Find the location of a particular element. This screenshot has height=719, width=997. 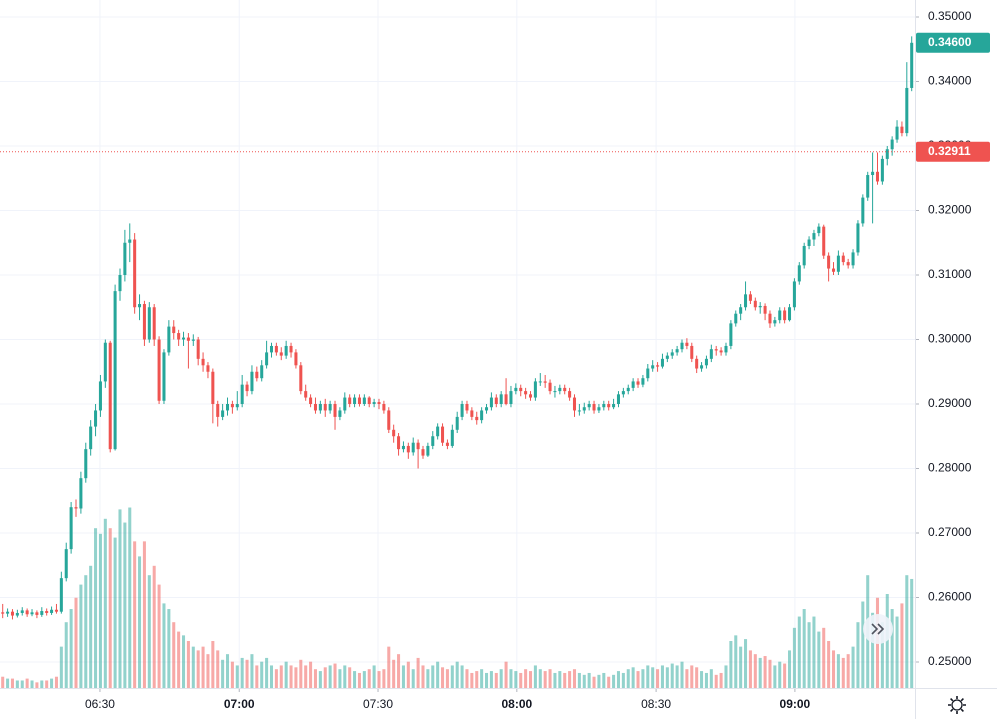

last-price-label: 0.34600 is located at coordinates (950, 42).